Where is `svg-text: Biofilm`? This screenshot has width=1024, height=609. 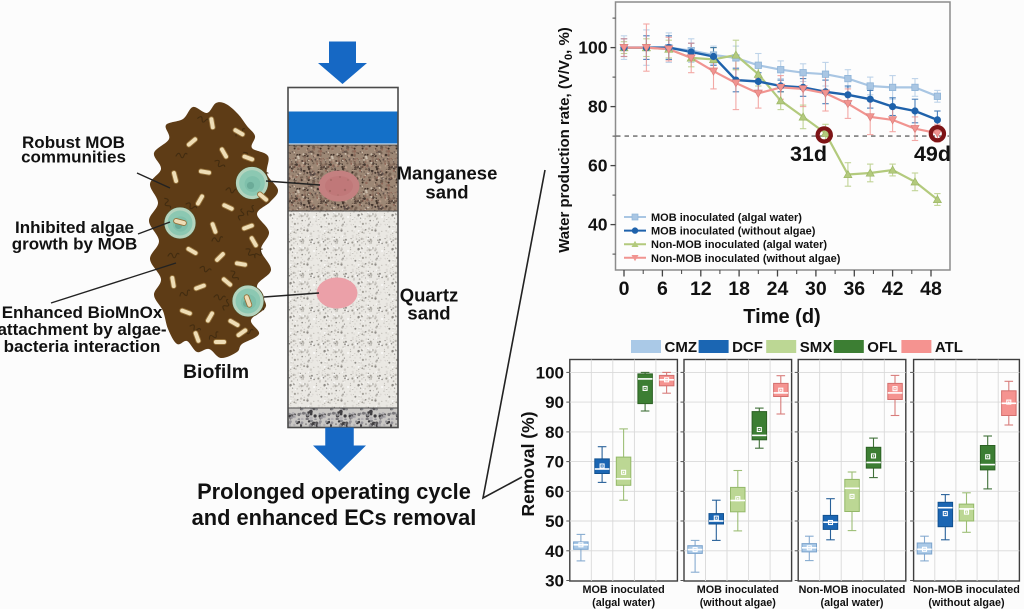
svg-text: Biofilm is located at coordinates (216, 372).